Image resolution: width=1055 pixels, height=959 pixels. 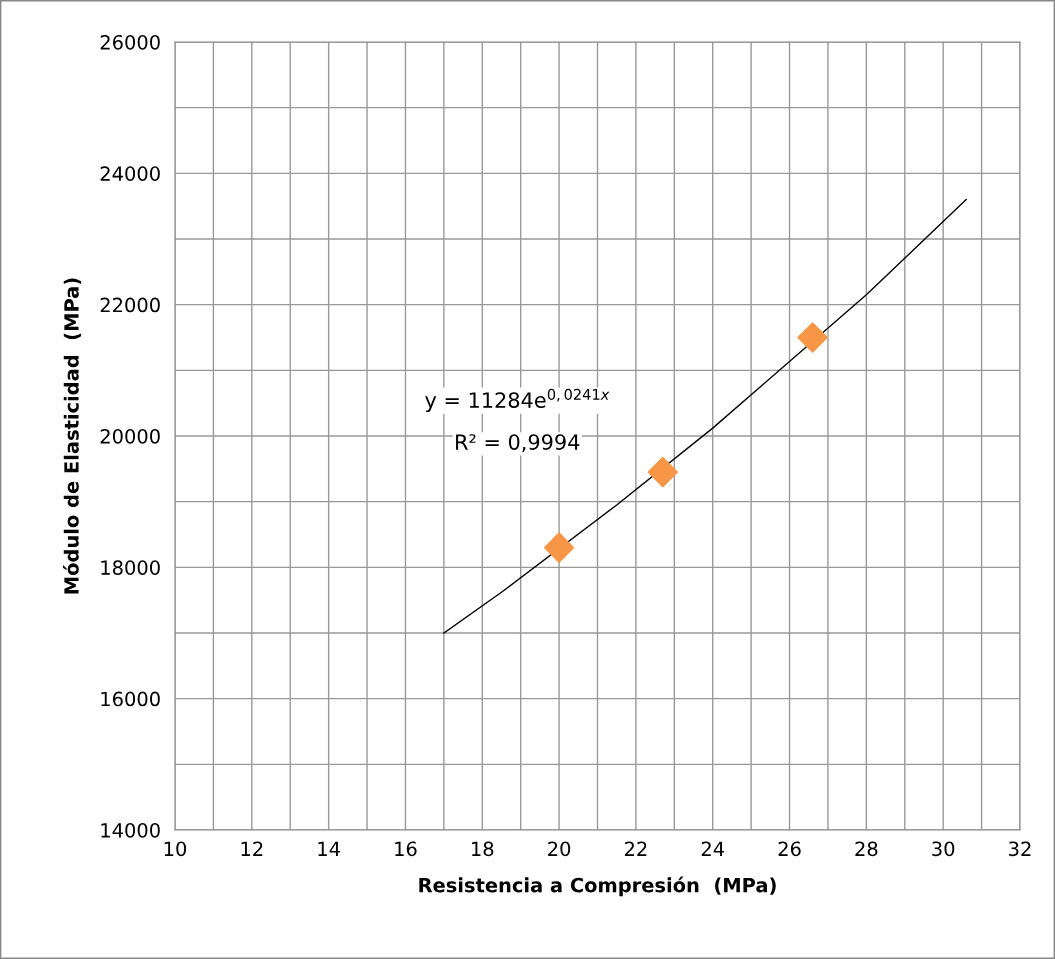 I want to click on annotation: R² = 0,9994, so click(x=518, y=443).